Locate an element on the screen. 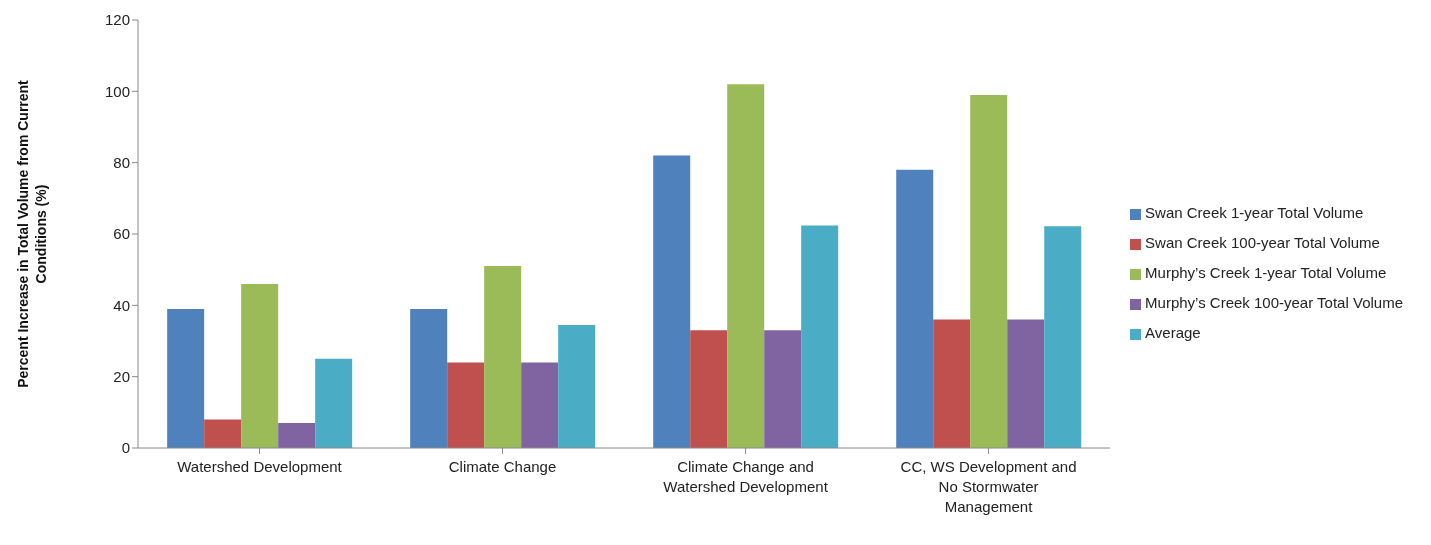 This screenshot has width=1431, height=545. y-tick-label: 40 is located at coordinates (121, 305).